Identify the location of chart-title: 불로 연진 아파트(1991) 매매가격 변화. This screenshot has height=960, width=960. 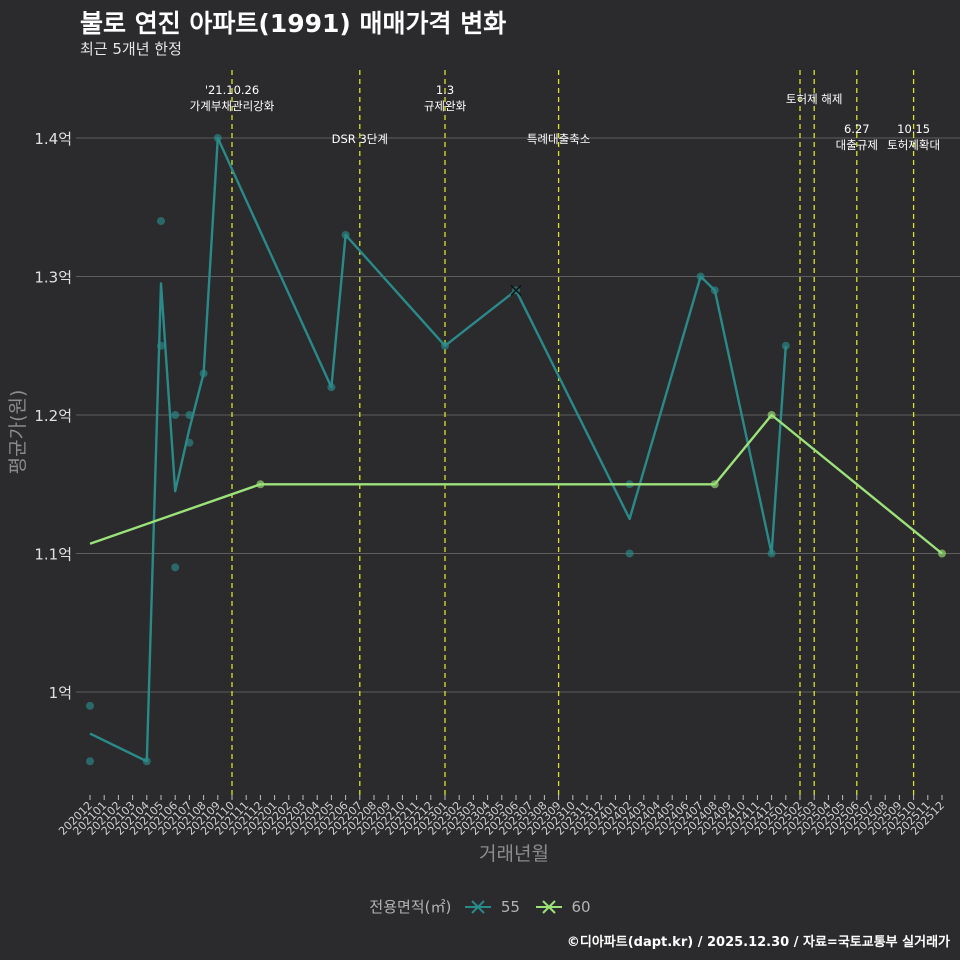
(293, 23).